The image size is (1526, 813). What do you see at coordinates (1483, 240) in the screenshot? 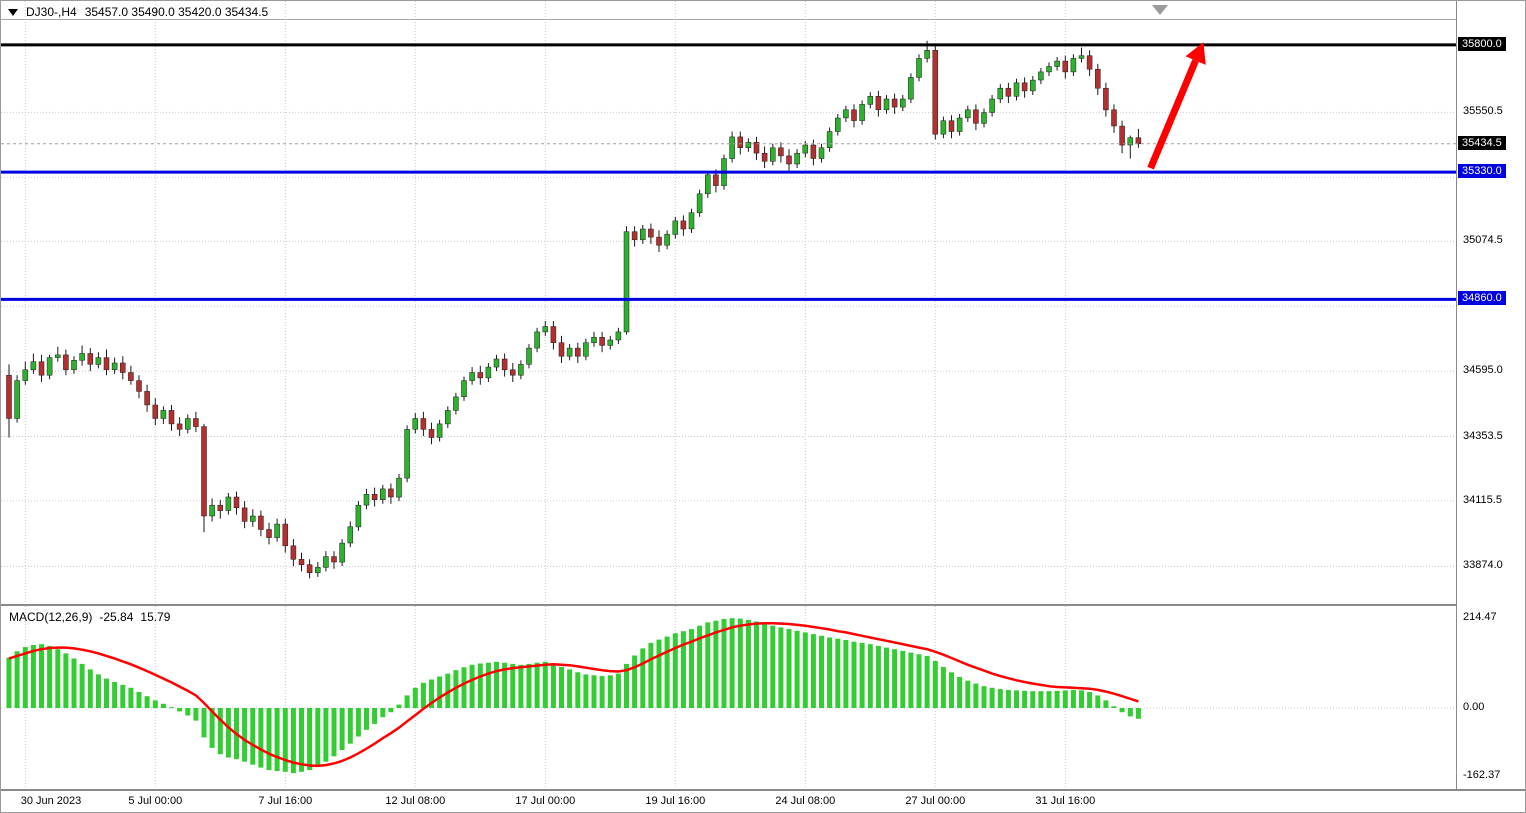
I see `price-axis-label: 35074.5` at bounding box center [1483, 240].